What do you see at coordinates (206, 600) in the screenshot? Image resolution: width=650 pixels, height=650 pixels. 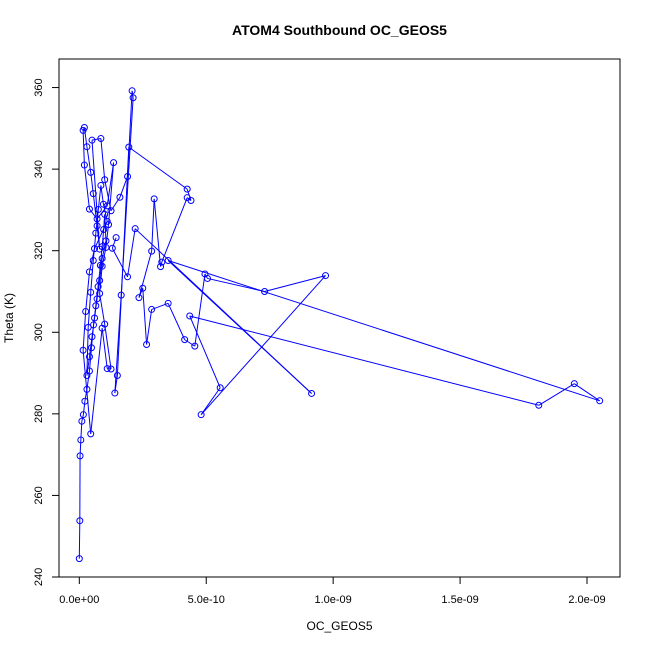 I see `x-tick-label: 5.0e-10` at bounding box center [206, 600].